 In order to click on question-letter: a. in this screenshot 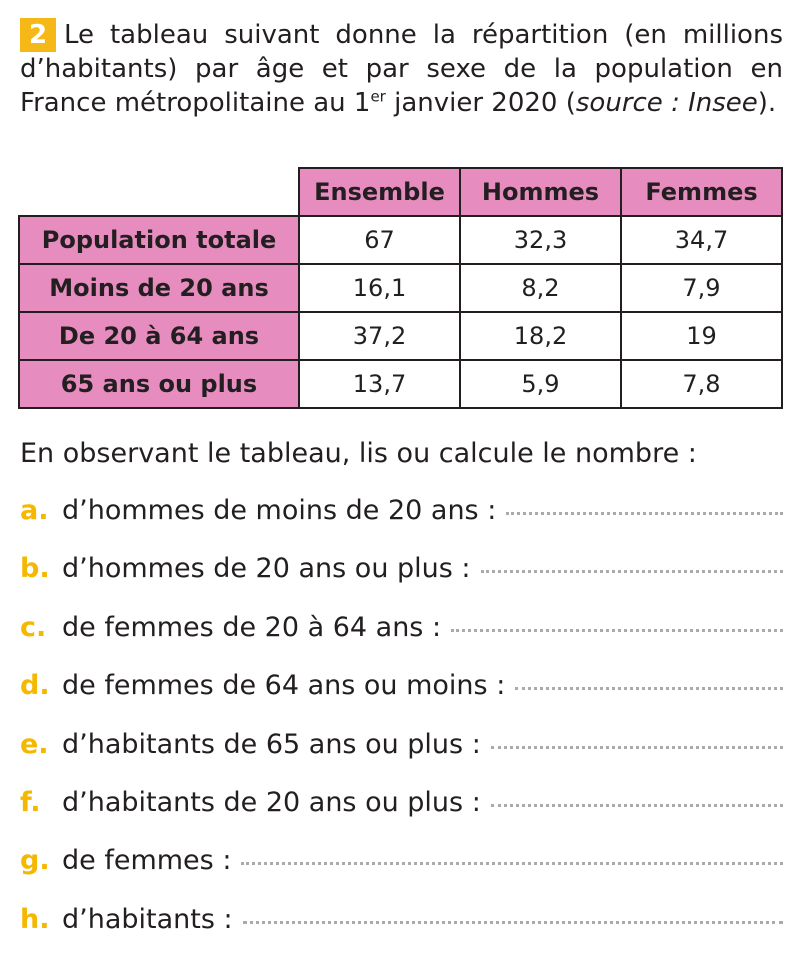, I will do `click(34, 510)`.